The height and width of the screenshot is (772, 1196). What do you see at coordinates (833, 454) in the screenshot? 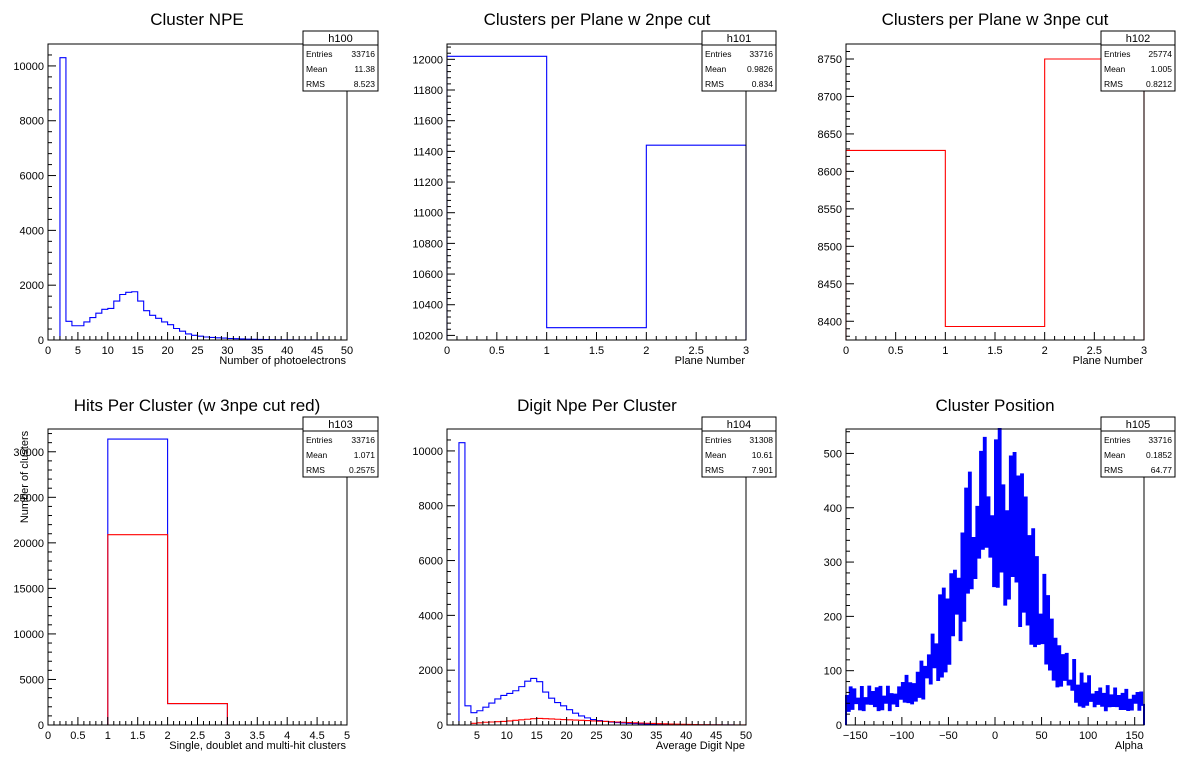
I see `y-tick-label: 500` at bounding box center [833, 454].